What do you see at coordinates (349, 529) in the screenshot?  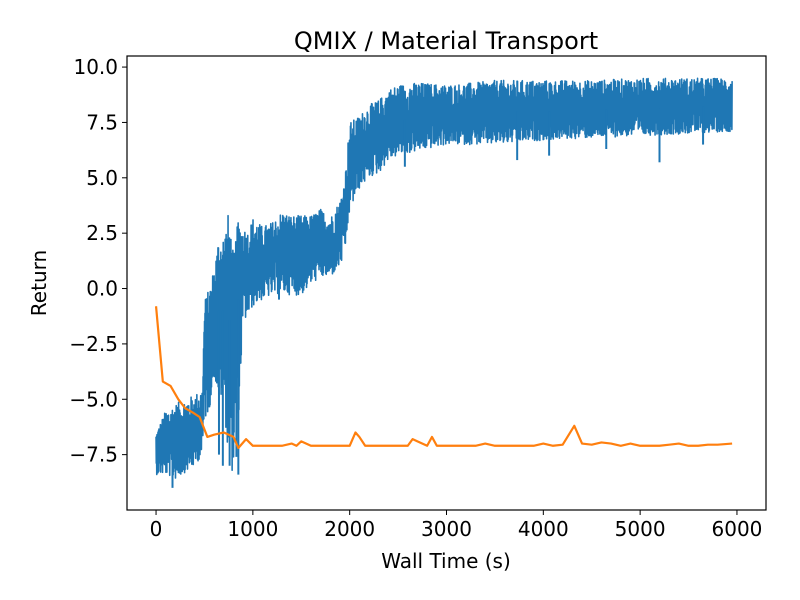 I see `x-tick-label: 2000` at bounding box center [349, 529].